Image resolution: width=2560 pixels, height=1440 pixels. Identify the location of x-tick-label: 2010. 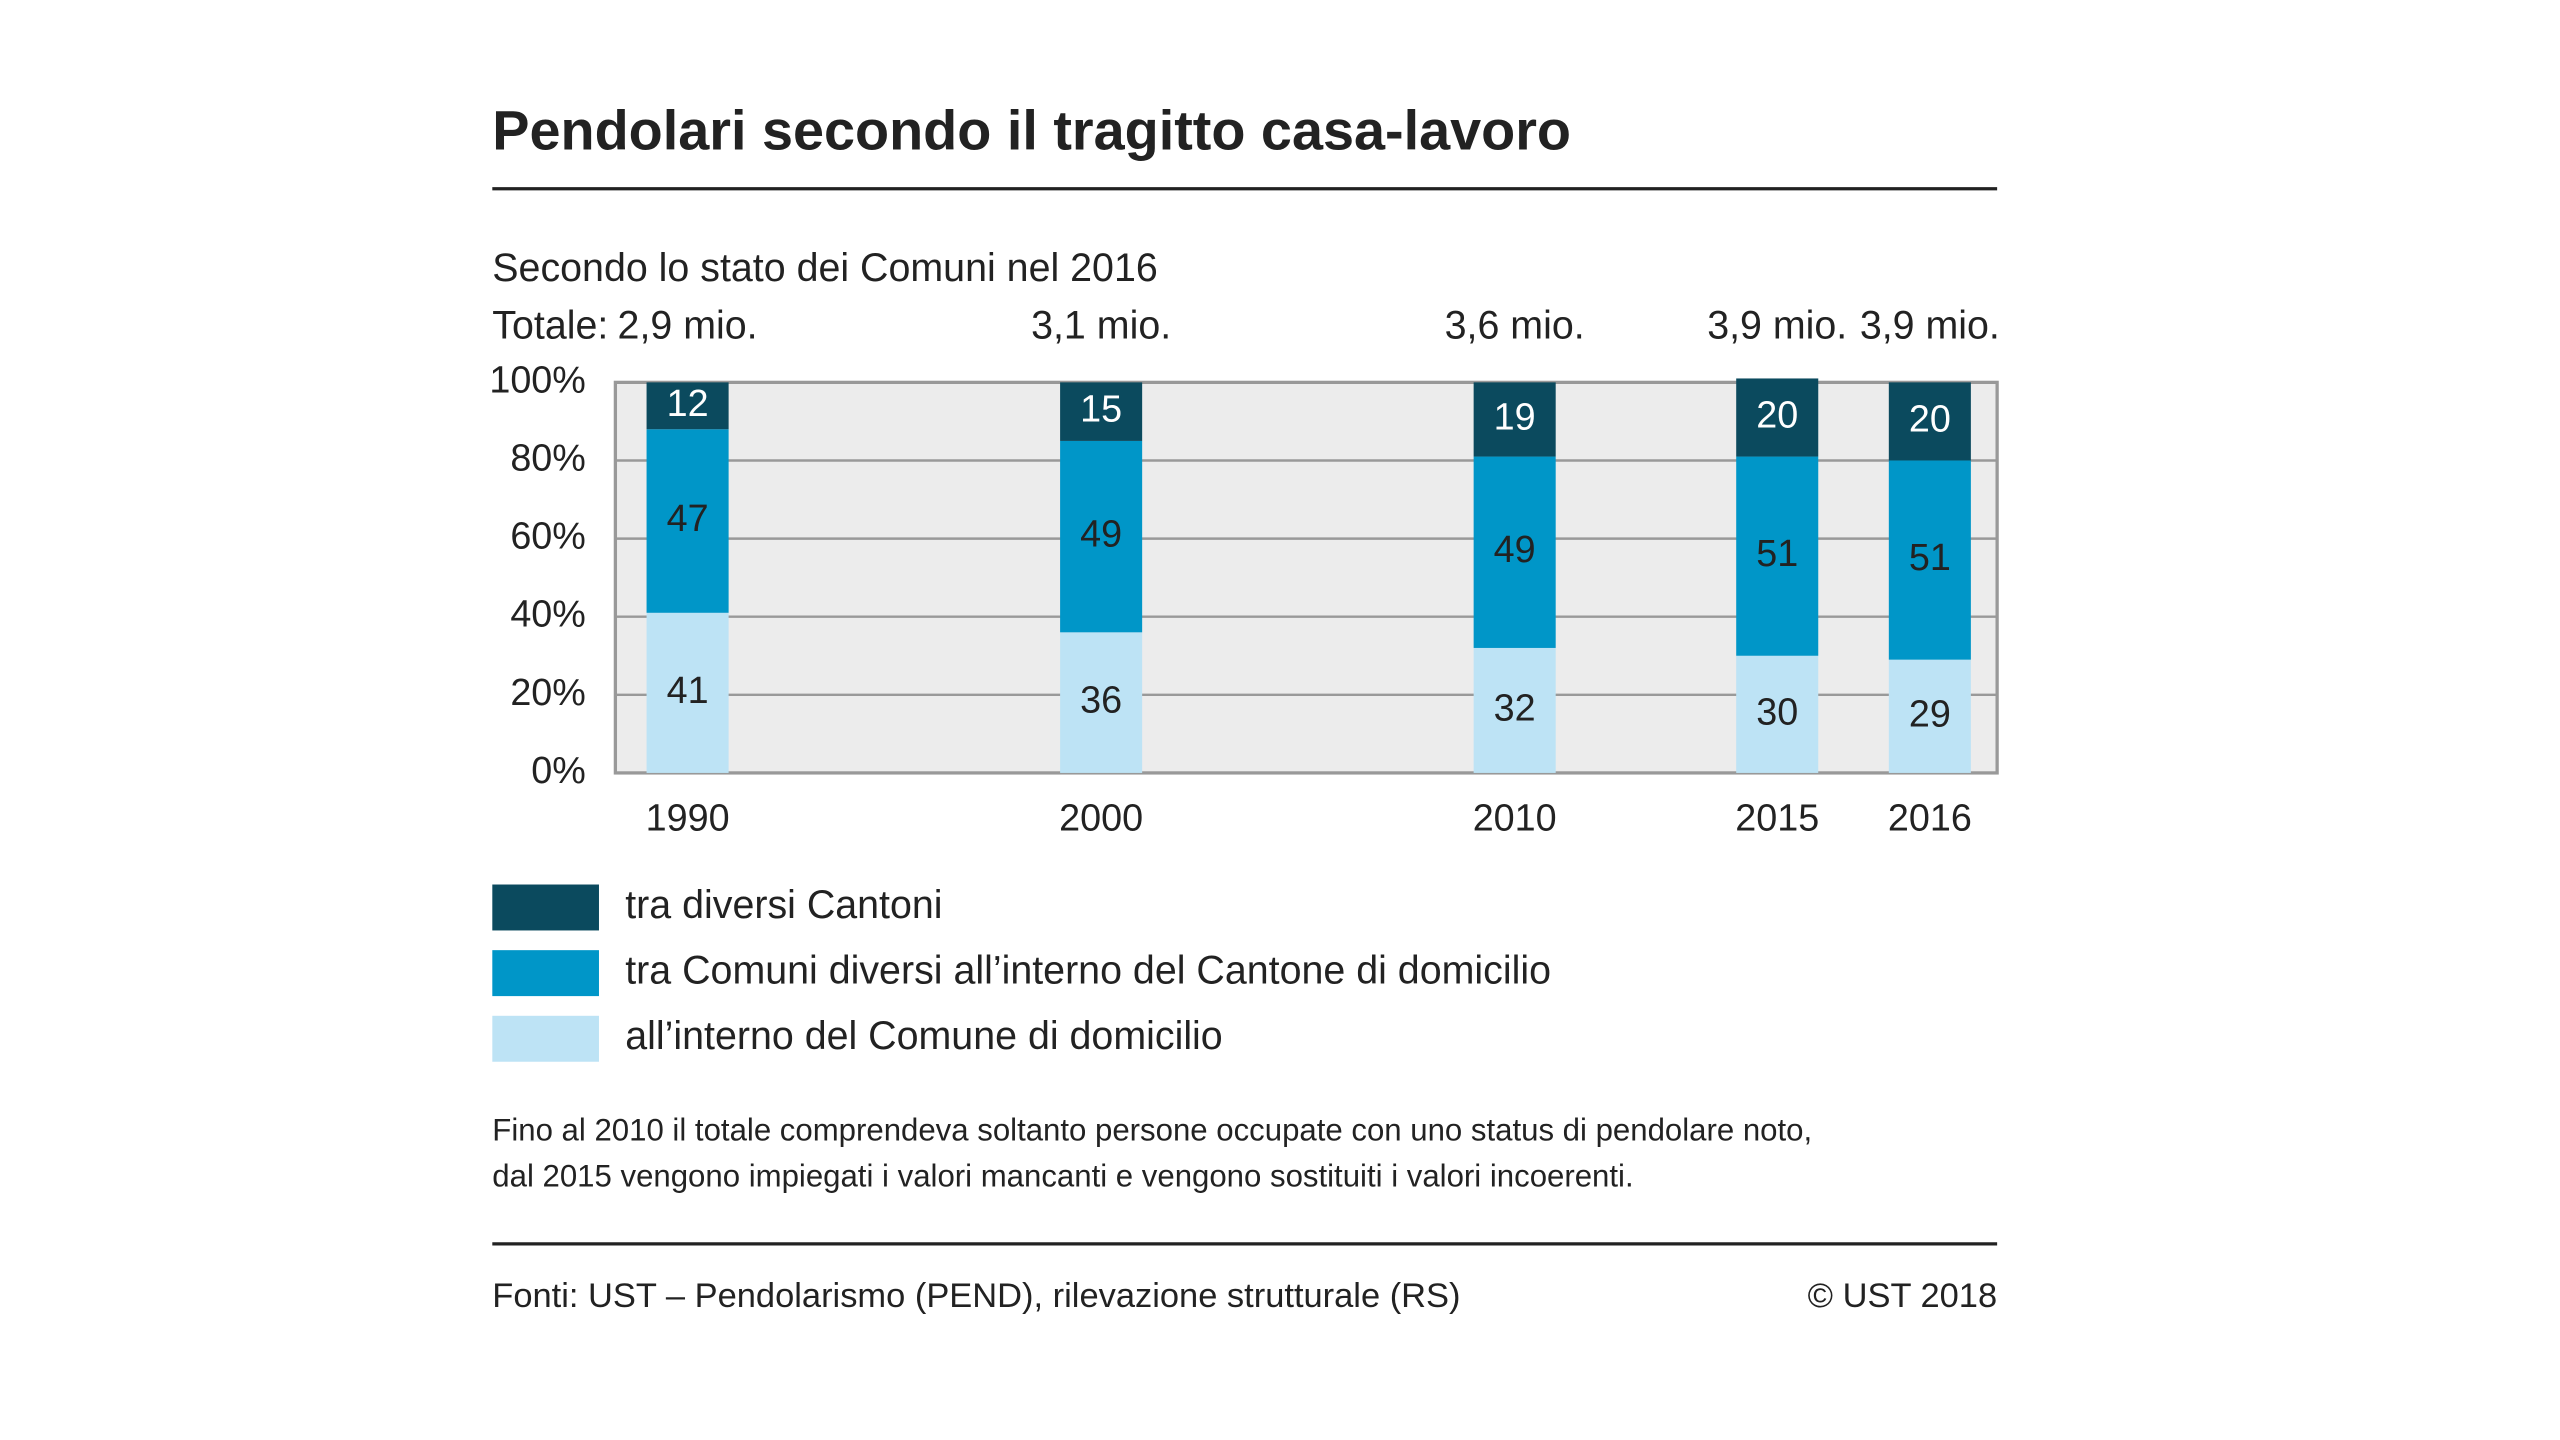
(1515, 817).